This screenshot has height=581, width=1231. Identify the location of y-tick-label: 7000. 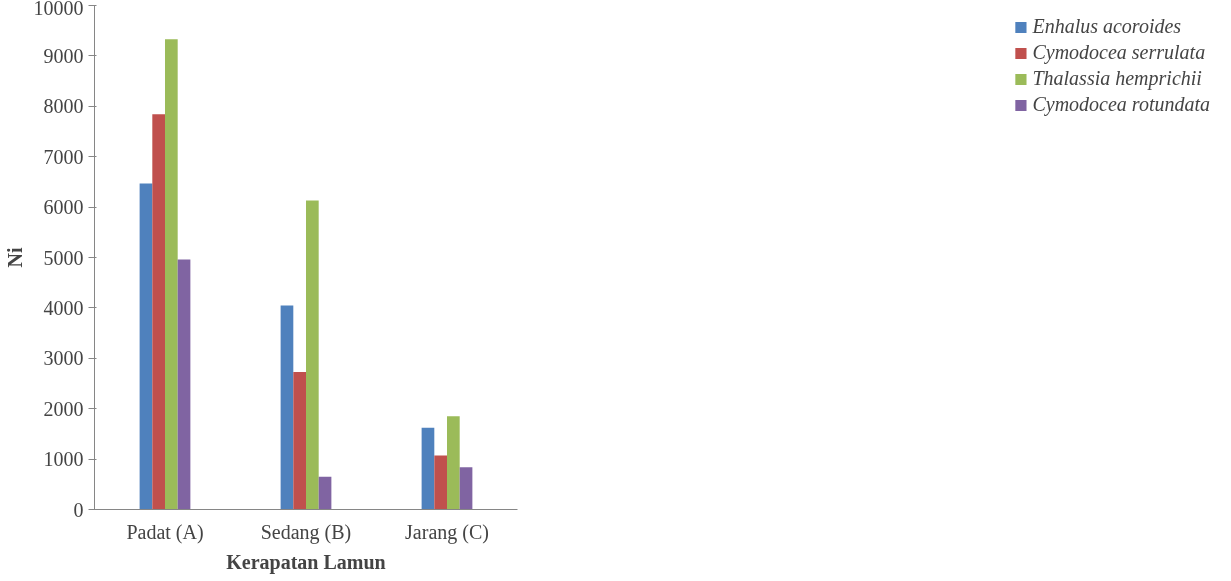
(63, 156).